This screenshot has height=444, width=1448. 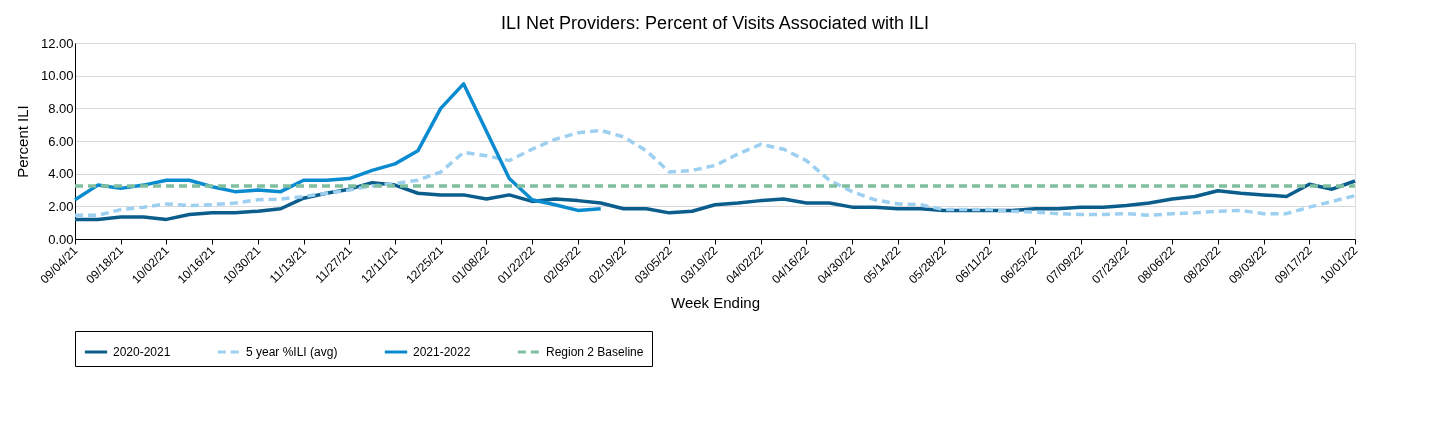 I want to click on y-tick-label: 8.00, so click(x=61, y=108).